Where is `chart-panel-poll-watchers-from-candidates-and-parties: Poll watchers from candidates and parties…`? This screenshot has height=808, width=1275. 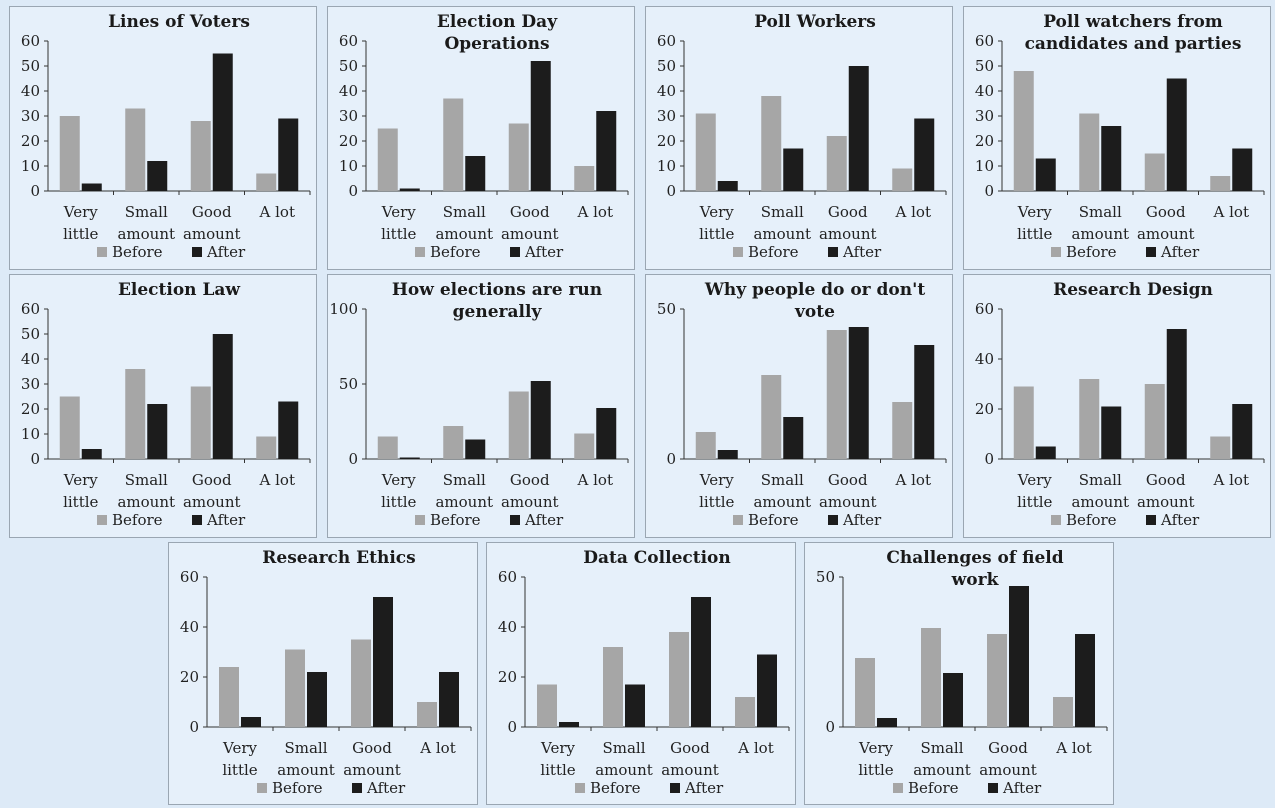
chart-panel-poll-watchers-from-candidates-and-parties: Poll watchers from candidates and parties… is located at coordinates (1117, 138).